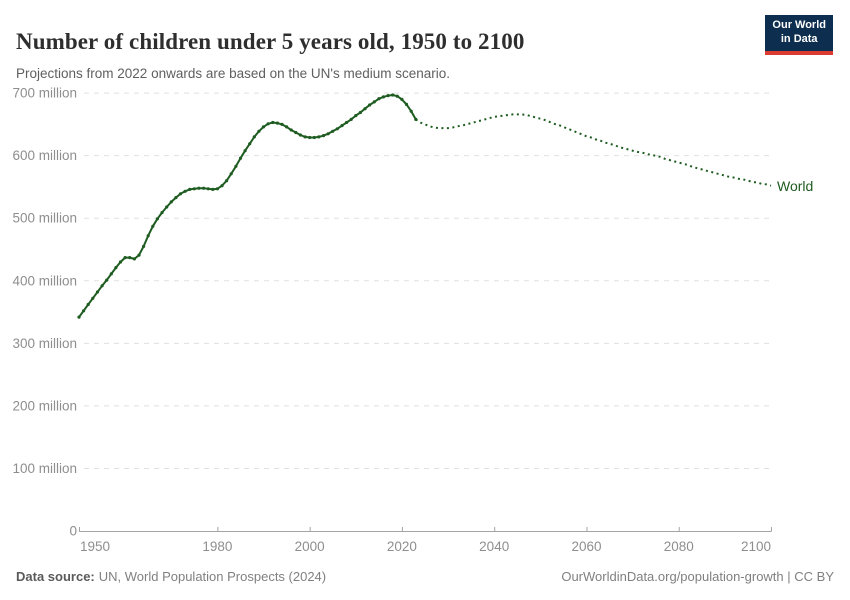  Describe the element at coordinates (795, 186) in the screenshot. I see `series-entity-label: World` at that location.